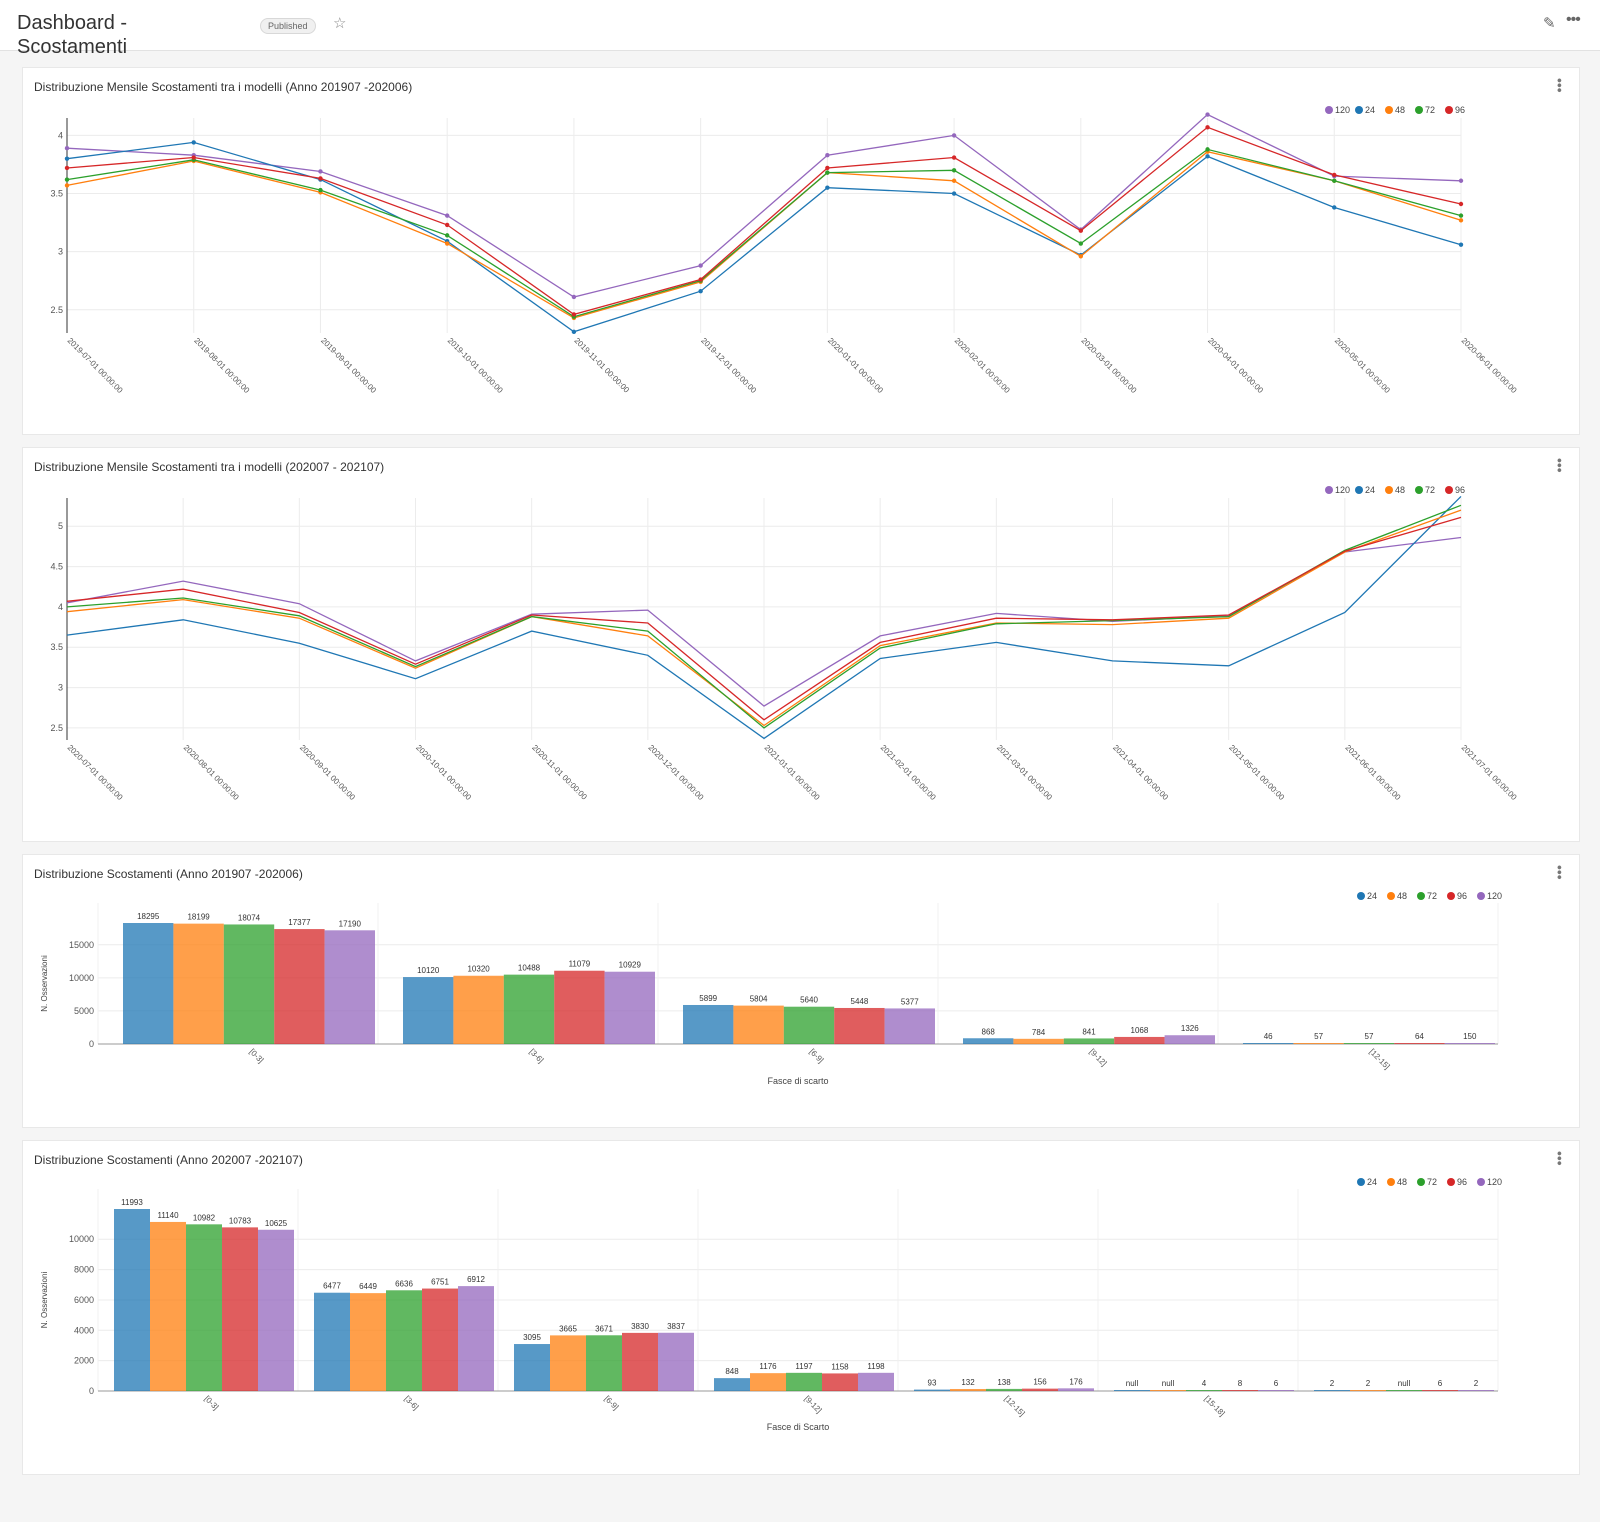  Describe the element at coordinates (84, 1300) in the screenshot. I see `y-tick-label: 6000` at that location.